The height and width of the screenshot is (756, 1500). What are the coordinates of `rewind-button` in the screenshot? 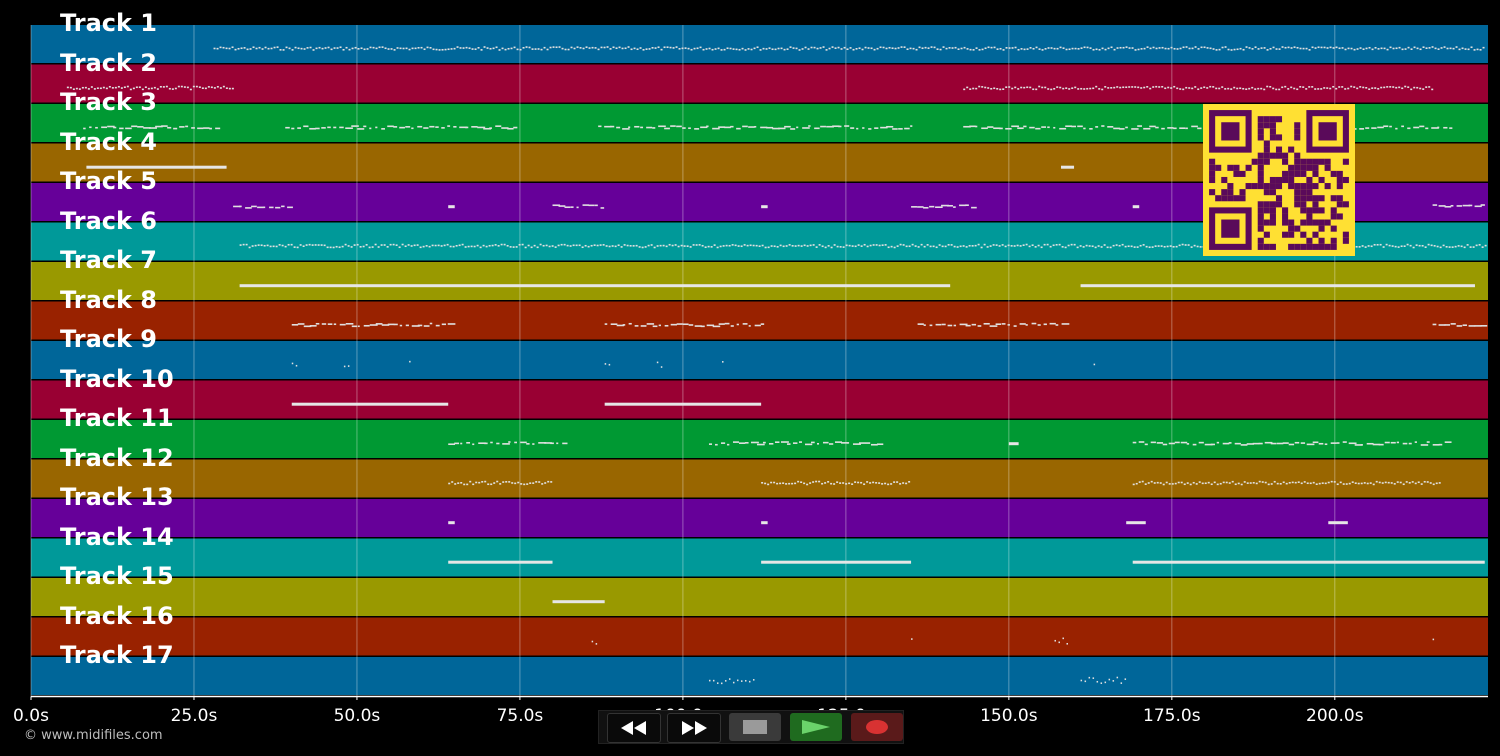 It's located at (634, 728).